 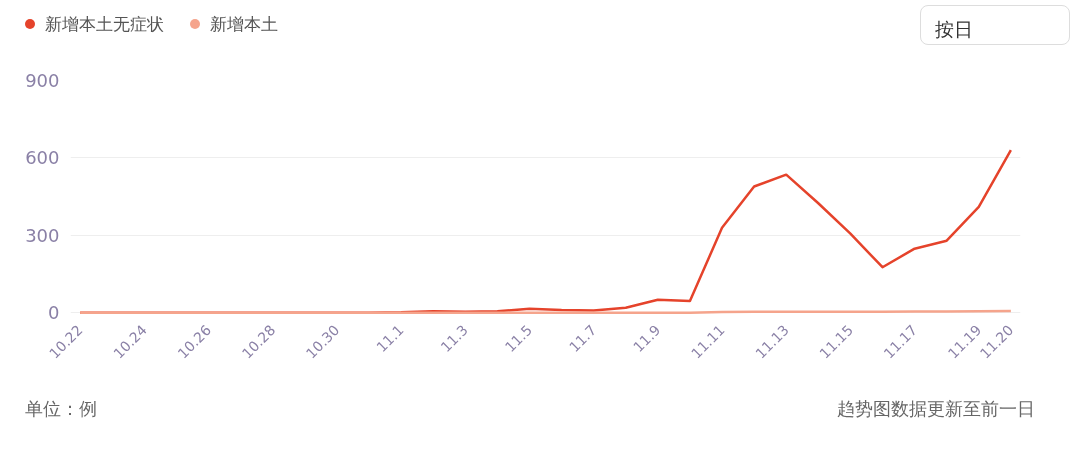 I want to click on text: 趋势图数据更新至前一日, so click(x=936, y=409).